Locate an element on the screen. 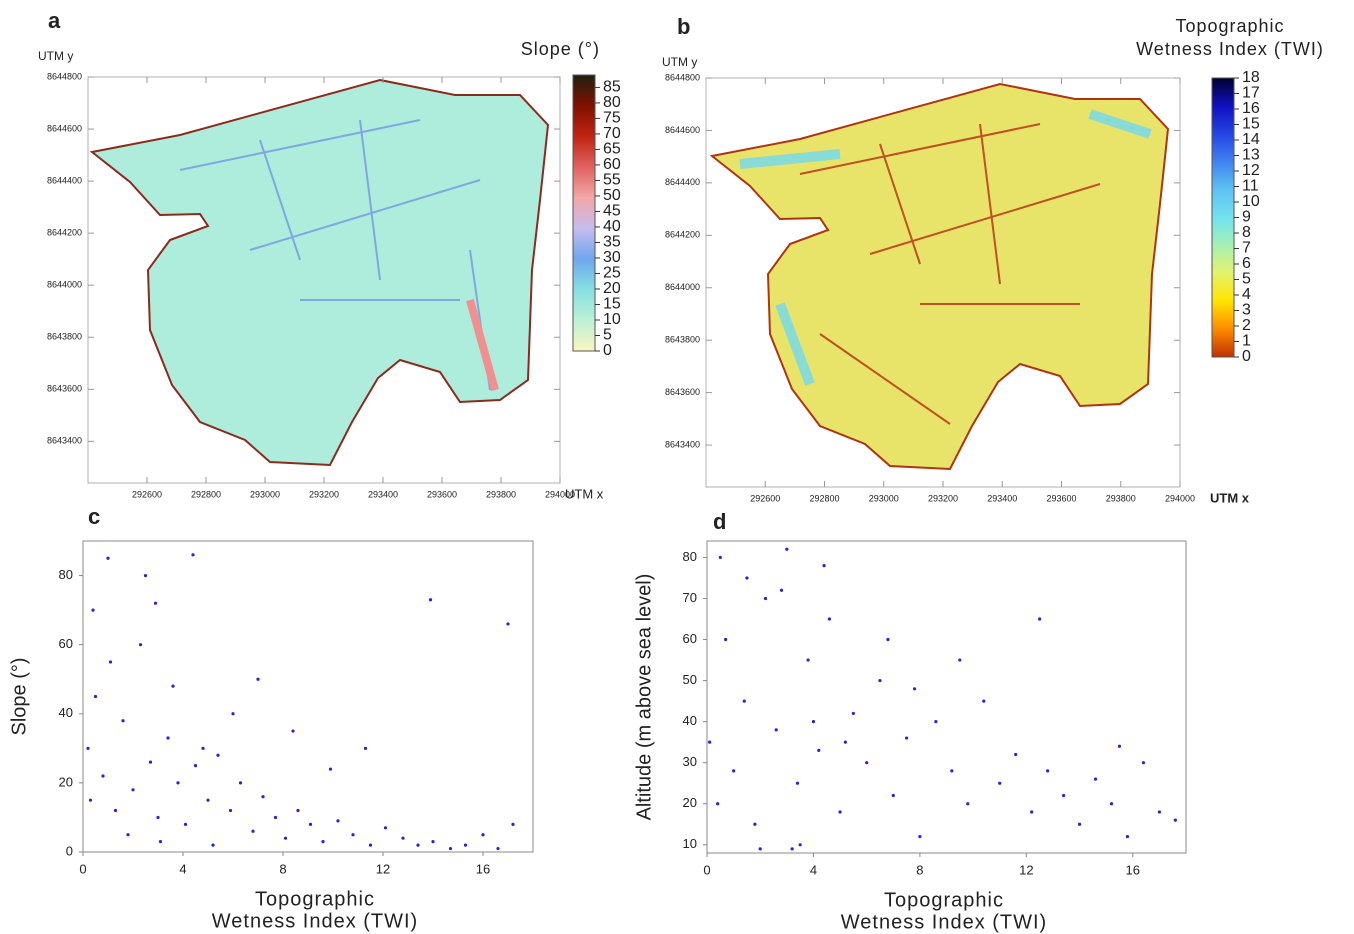 This screenshot has height=934, width=1354. x-axis-label: UTM x is located at coordinates (1230, 497).